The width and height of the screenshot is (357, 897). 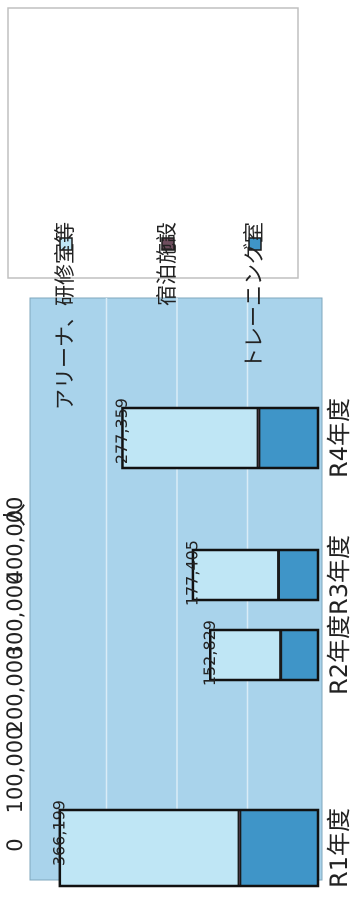 I want to click on y-tick-label: 100,000, so click(x=15, y=770).